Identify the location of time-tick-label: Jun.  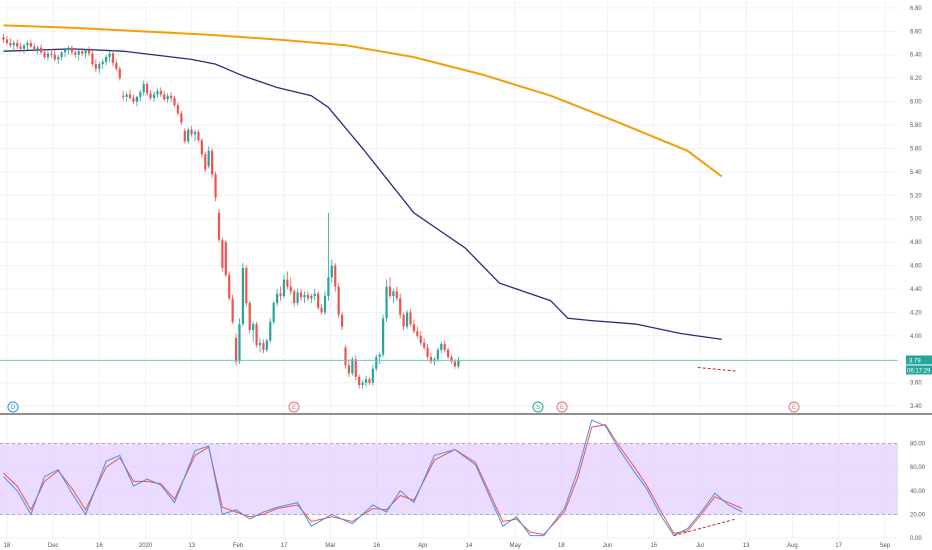
(608, 546).